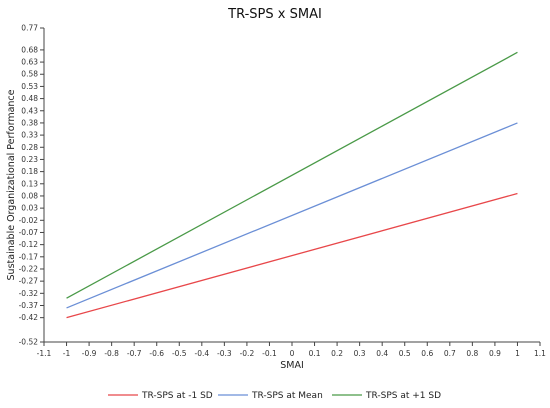 This screenshot has height=408, width=550. What do you see at coordinates (179, 353) in the screenshot?
I see `x-tick-label: -0.5` at bounding box center [179, 353].